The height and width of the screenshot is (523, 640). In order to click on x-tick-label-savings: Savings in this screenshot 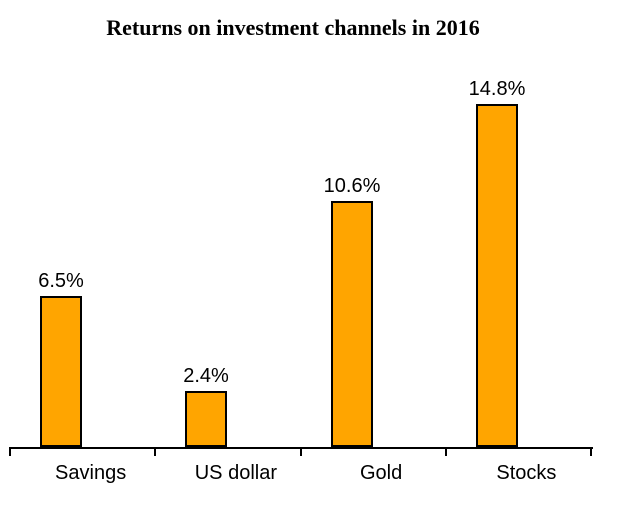, I will do `click(91, 473)`.